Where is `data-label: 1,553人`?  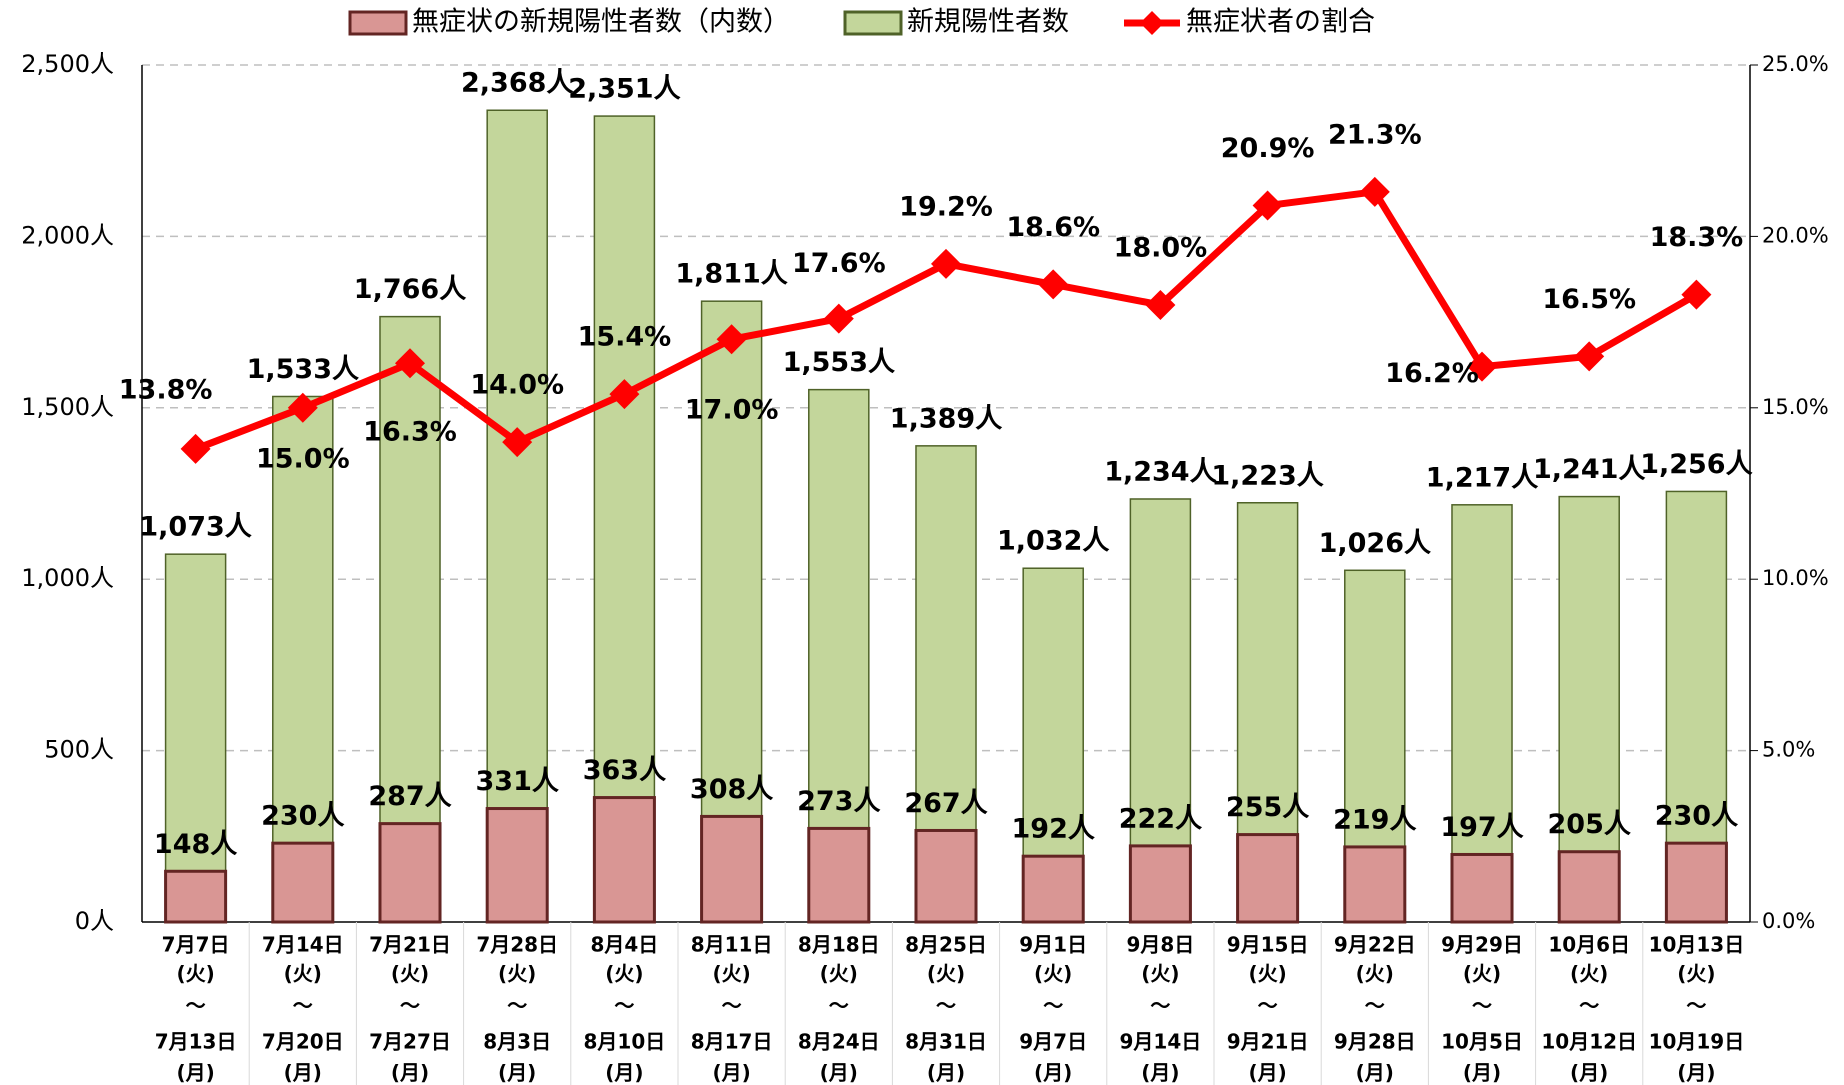 data-label: 1,553人 is located at coordinates (839, 362).